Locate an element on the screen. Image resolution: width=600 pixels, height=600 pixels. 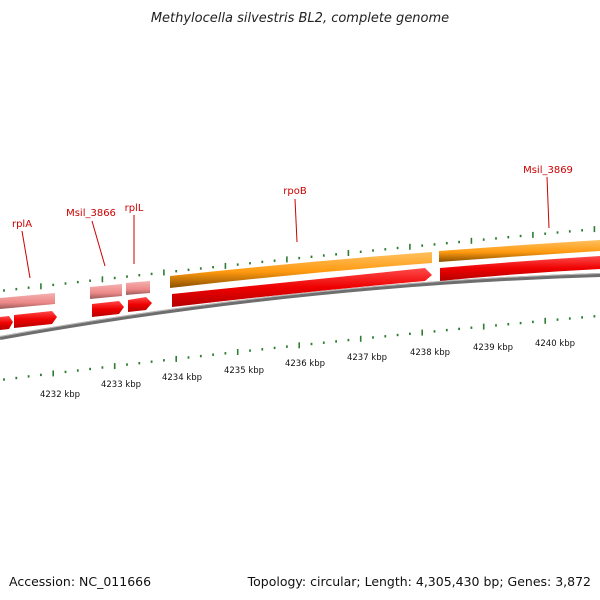
gene-rplL-pink is located at coordinates (138, 288).